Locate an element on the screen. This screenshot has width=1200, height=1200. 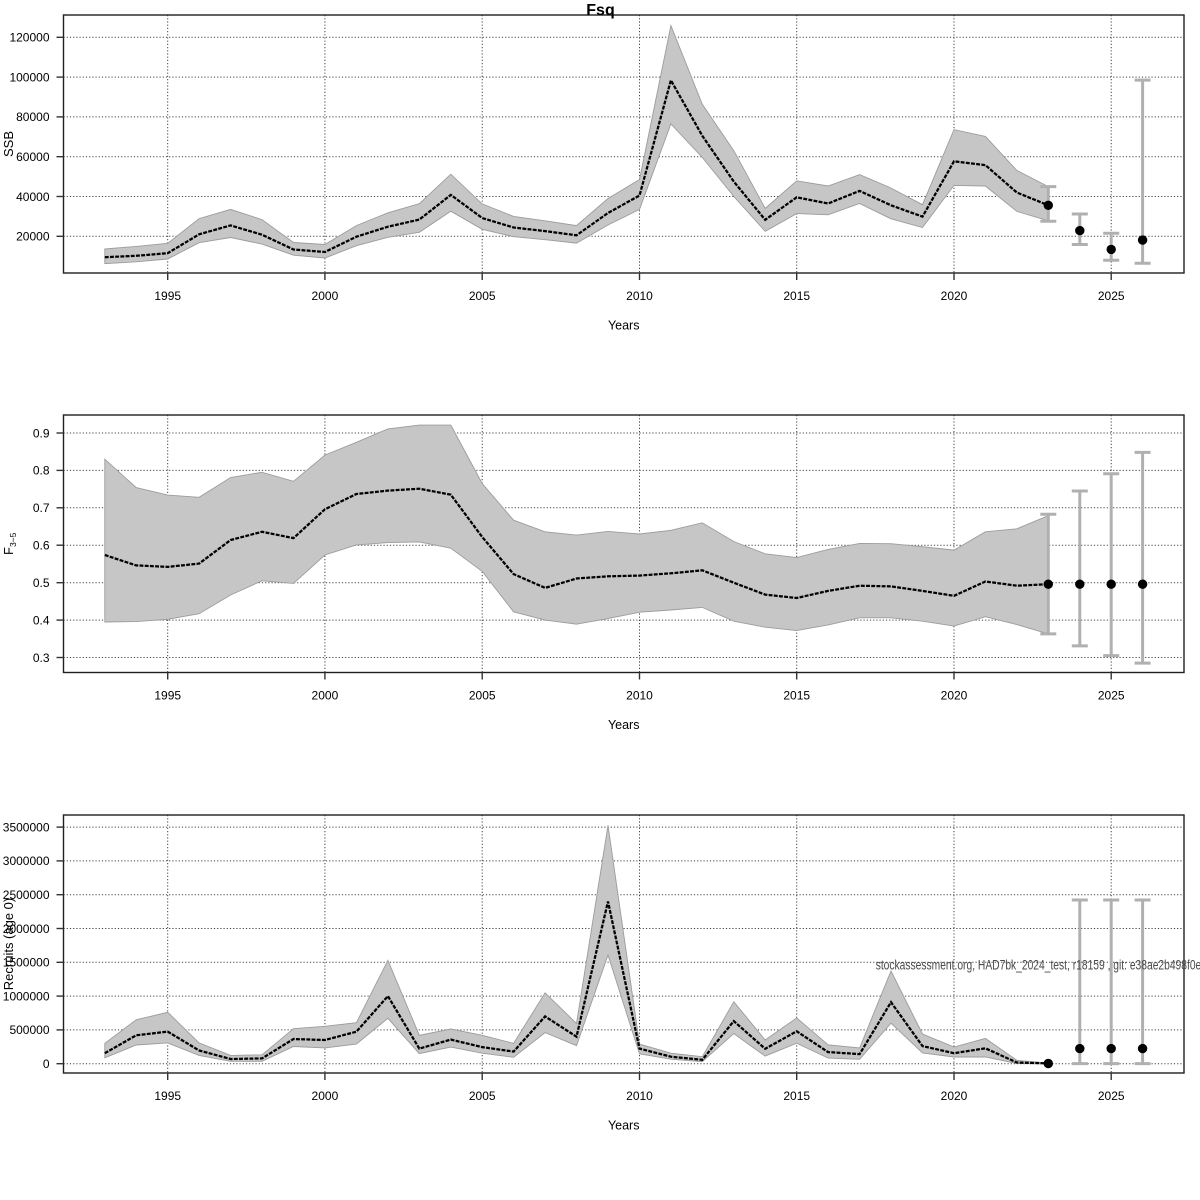
svg-text: 40000 is located at coordinates (33, 197).